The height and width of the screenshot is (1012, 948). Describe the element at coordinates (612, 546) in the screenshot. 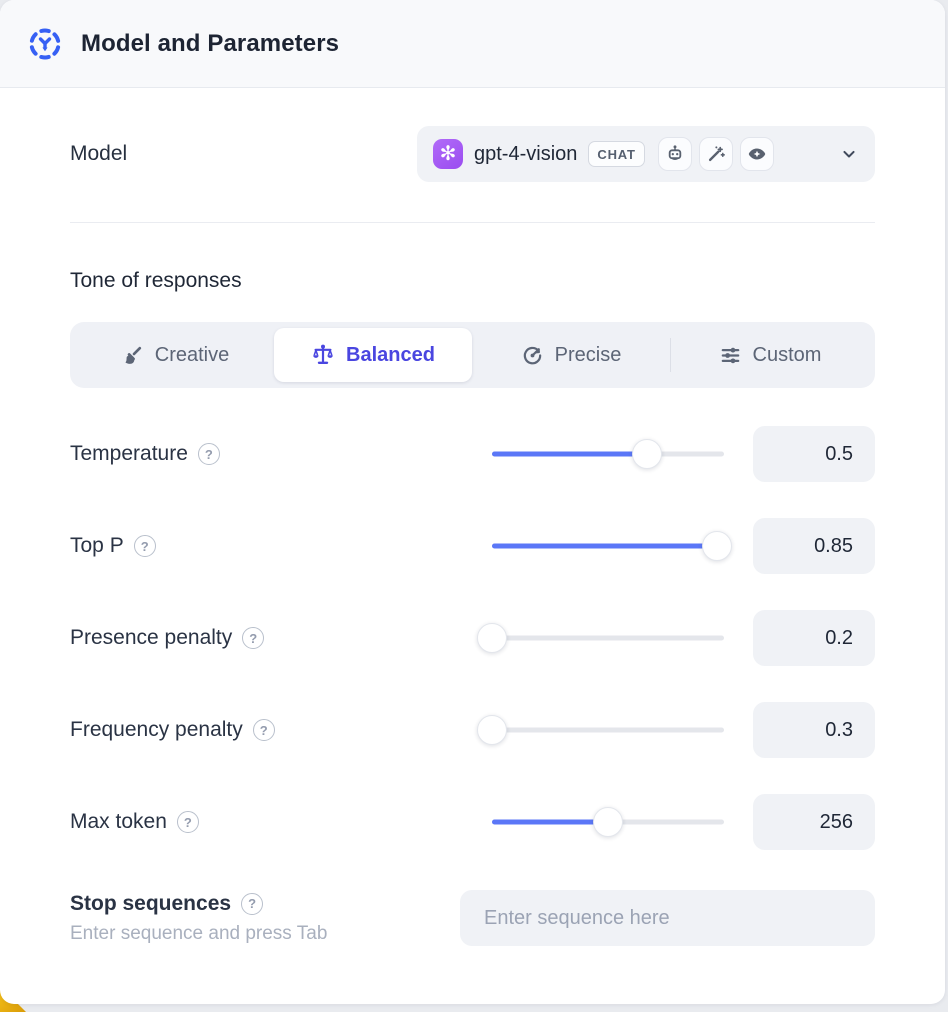

I see `top-p-slider` at that location.